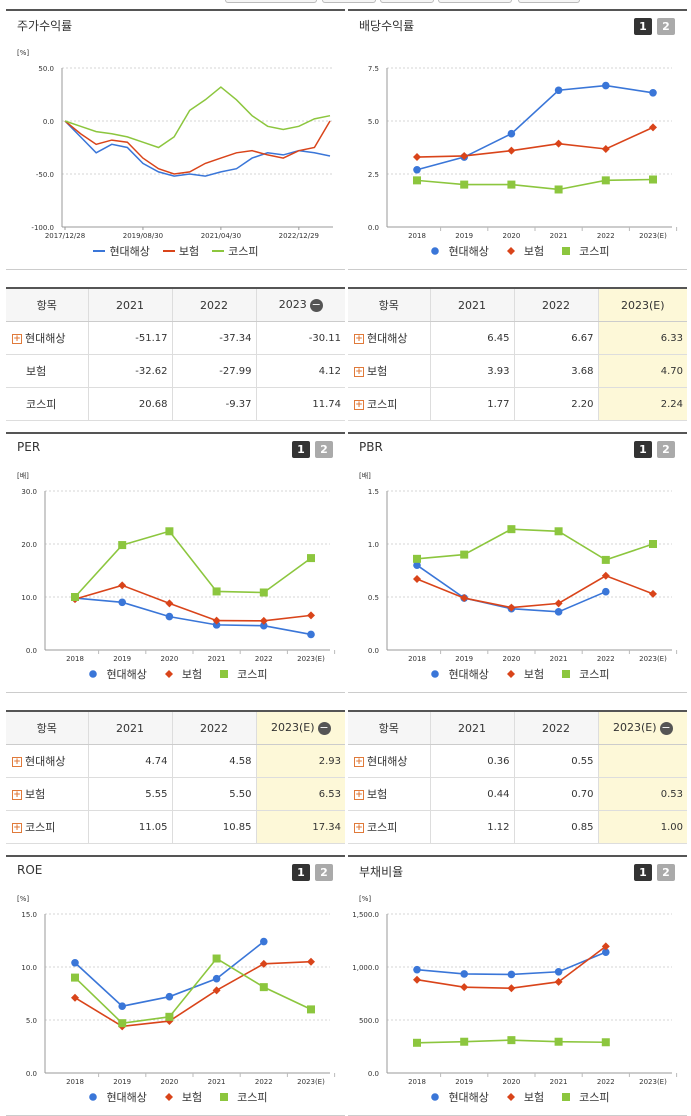 The height and width of the screenshot is (1116, 691). What do you see at coordinates (300, 338) in the screenshot?
I see `value-cell: -30.11` at bounding box center [300, 338].